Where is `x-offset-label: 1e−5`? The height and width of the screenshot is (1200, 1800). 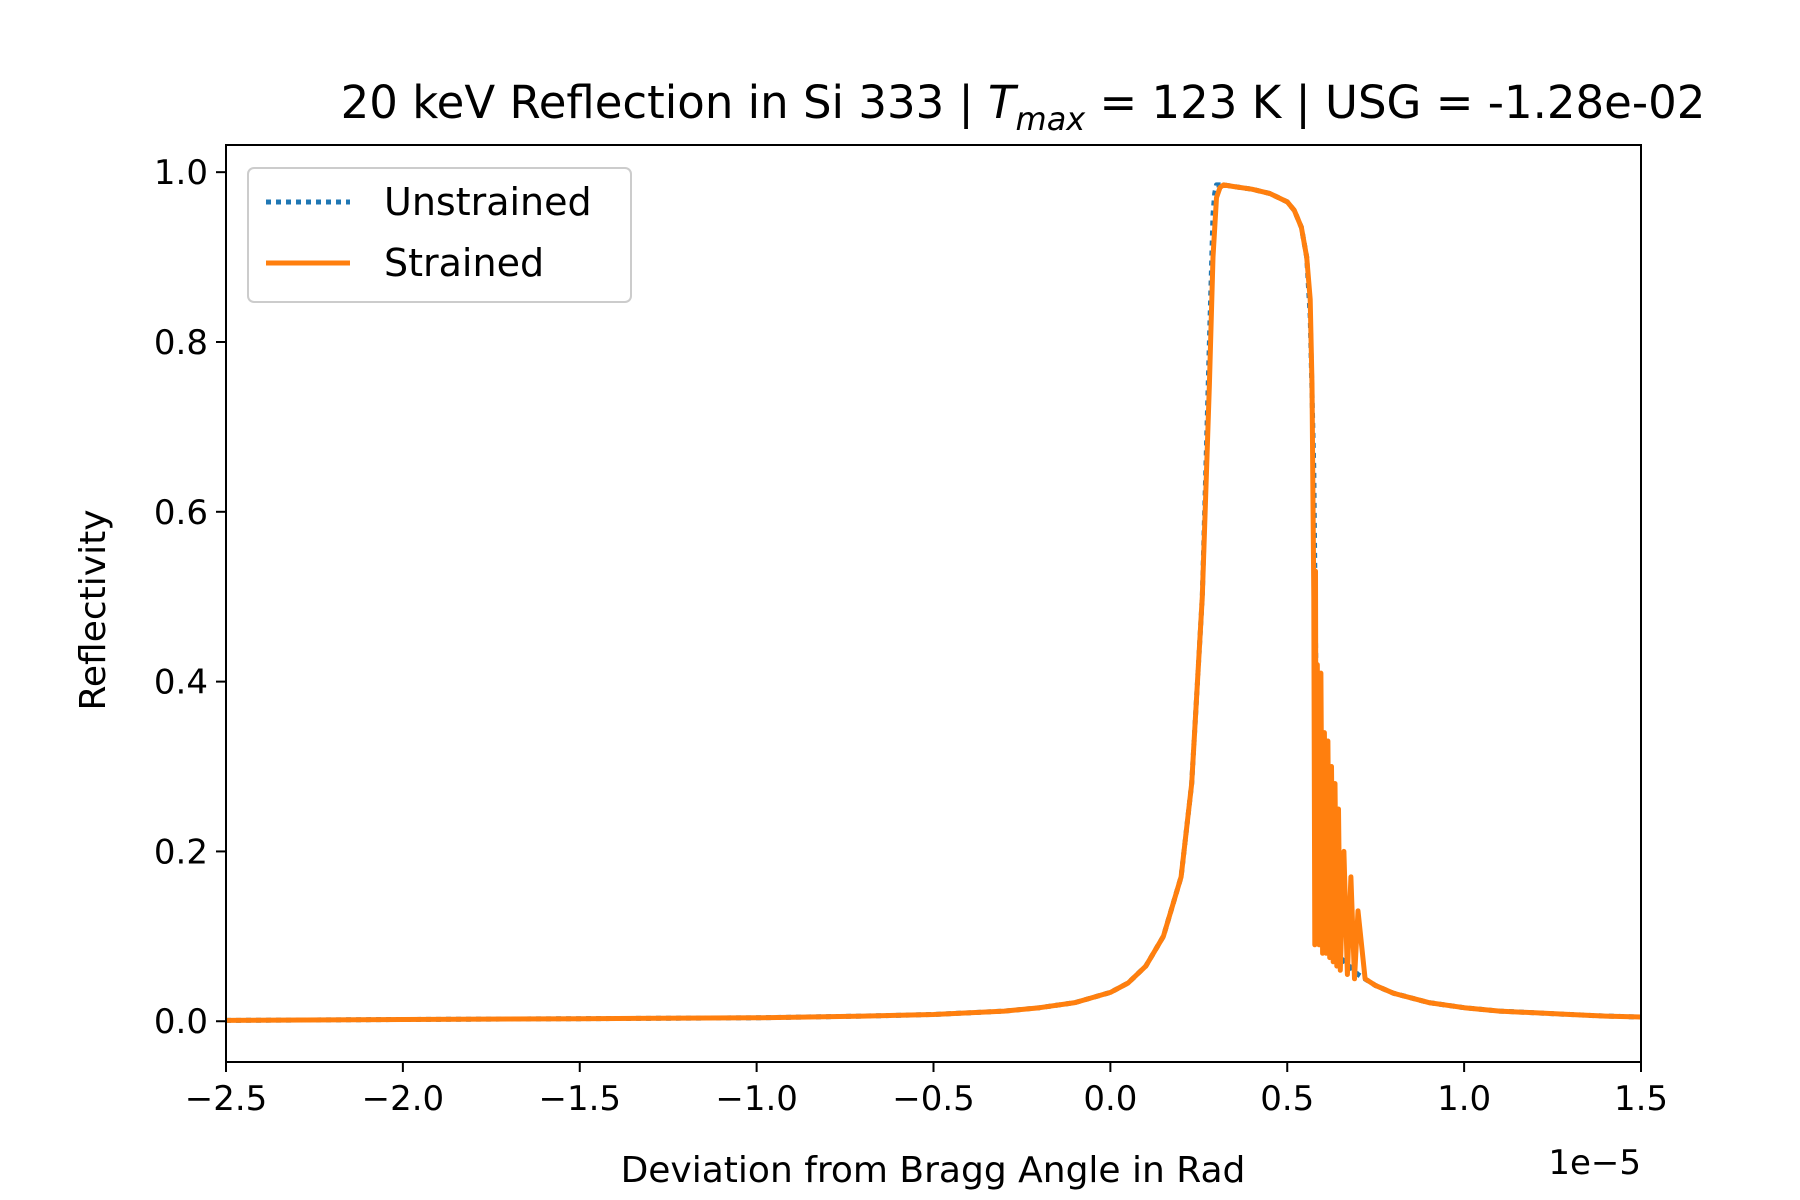
x-offset-label: 1e−5 is located at coordinates (1594, 1163).